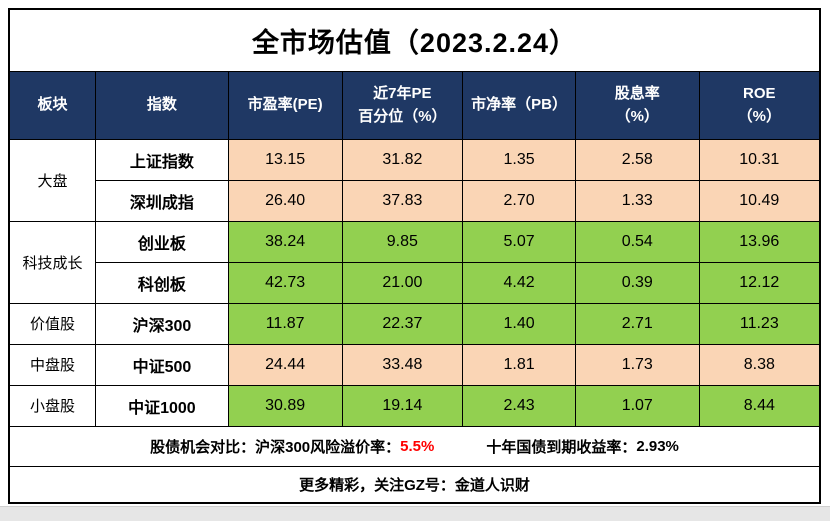 This screenshot has height=521, width=830. What do you see at coordinates (402, 241) in the screenshot?
I see `value-cell: 9.85` at bounding box center [402, 241].